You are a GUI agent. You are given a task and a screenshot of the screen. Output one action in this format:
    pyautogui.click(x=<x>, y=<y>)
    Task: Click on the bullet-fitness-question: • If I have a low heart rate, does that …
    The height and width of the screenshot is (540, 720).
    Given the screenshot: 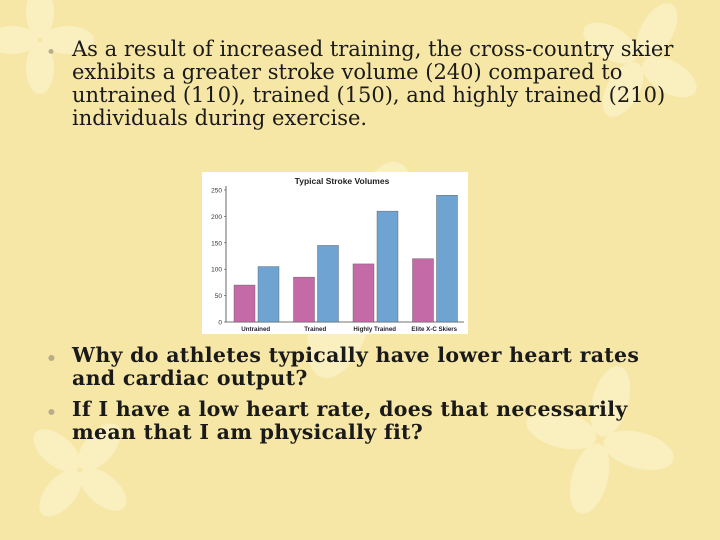 What is the action you would take?
    pyautogui.click(x=366, y=421)
    